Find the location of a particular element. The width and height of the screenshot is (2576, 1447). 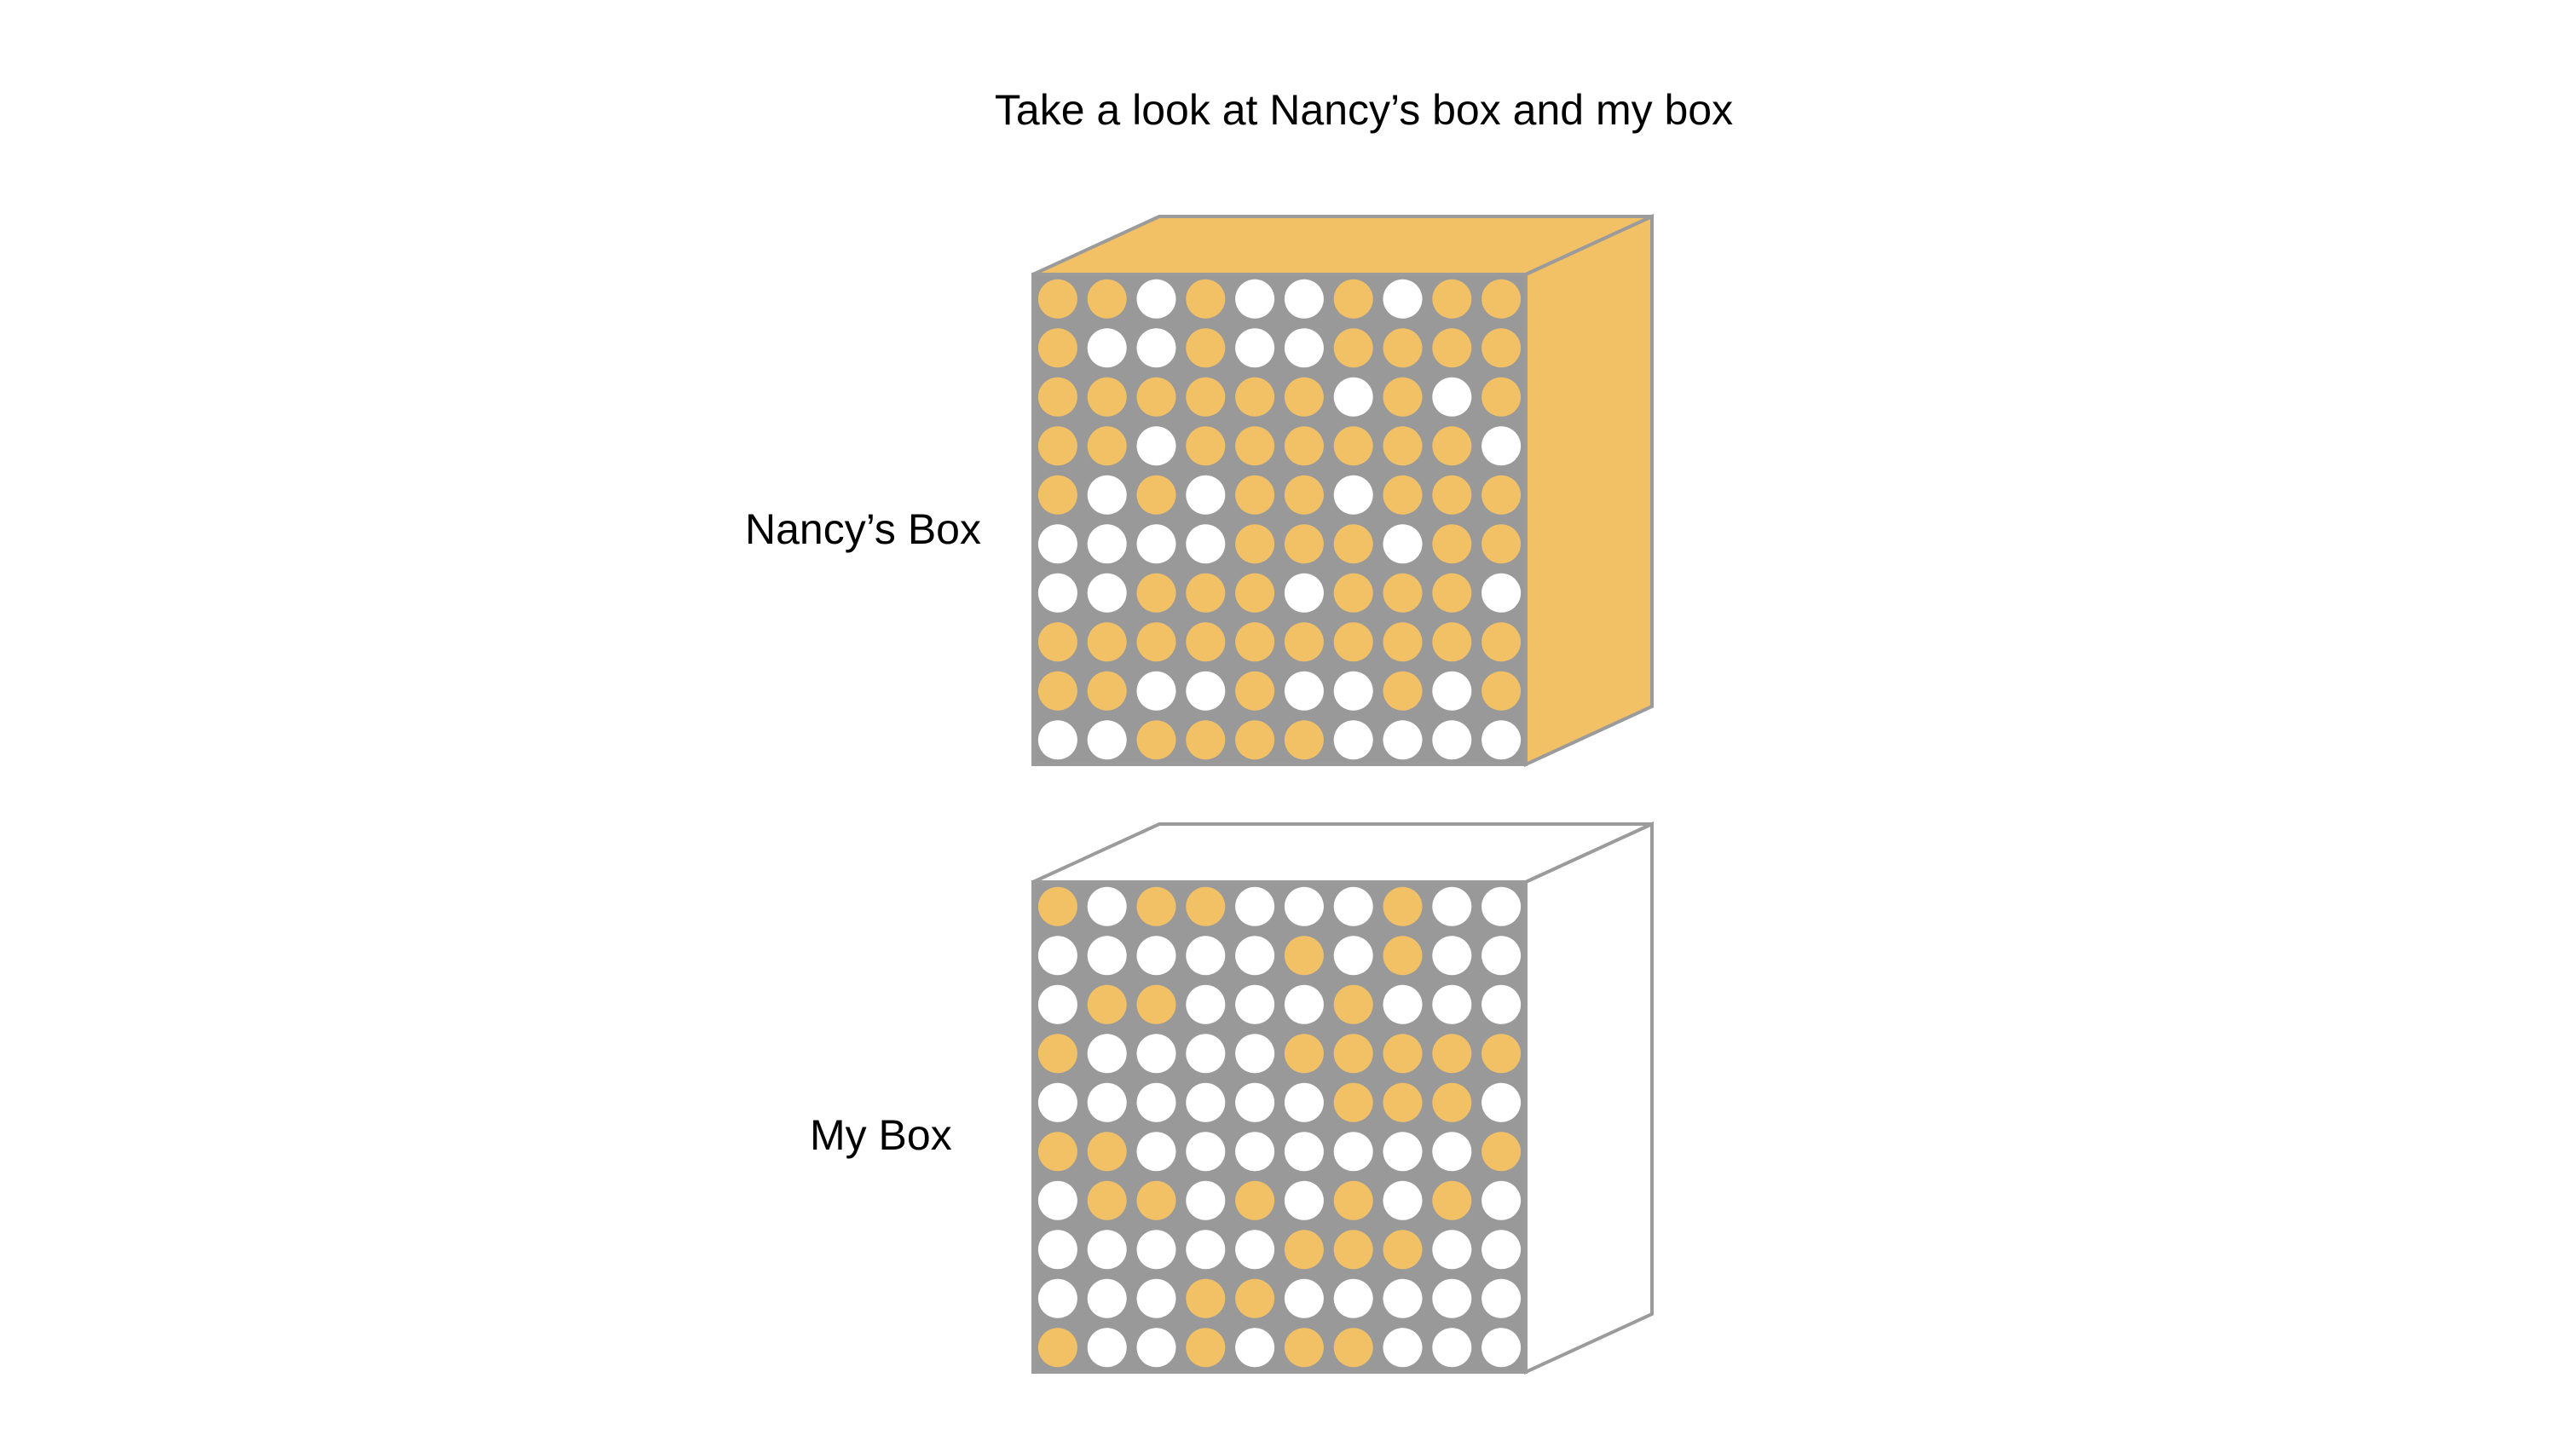

box-side-face is located at coordinates (1589, 1098).